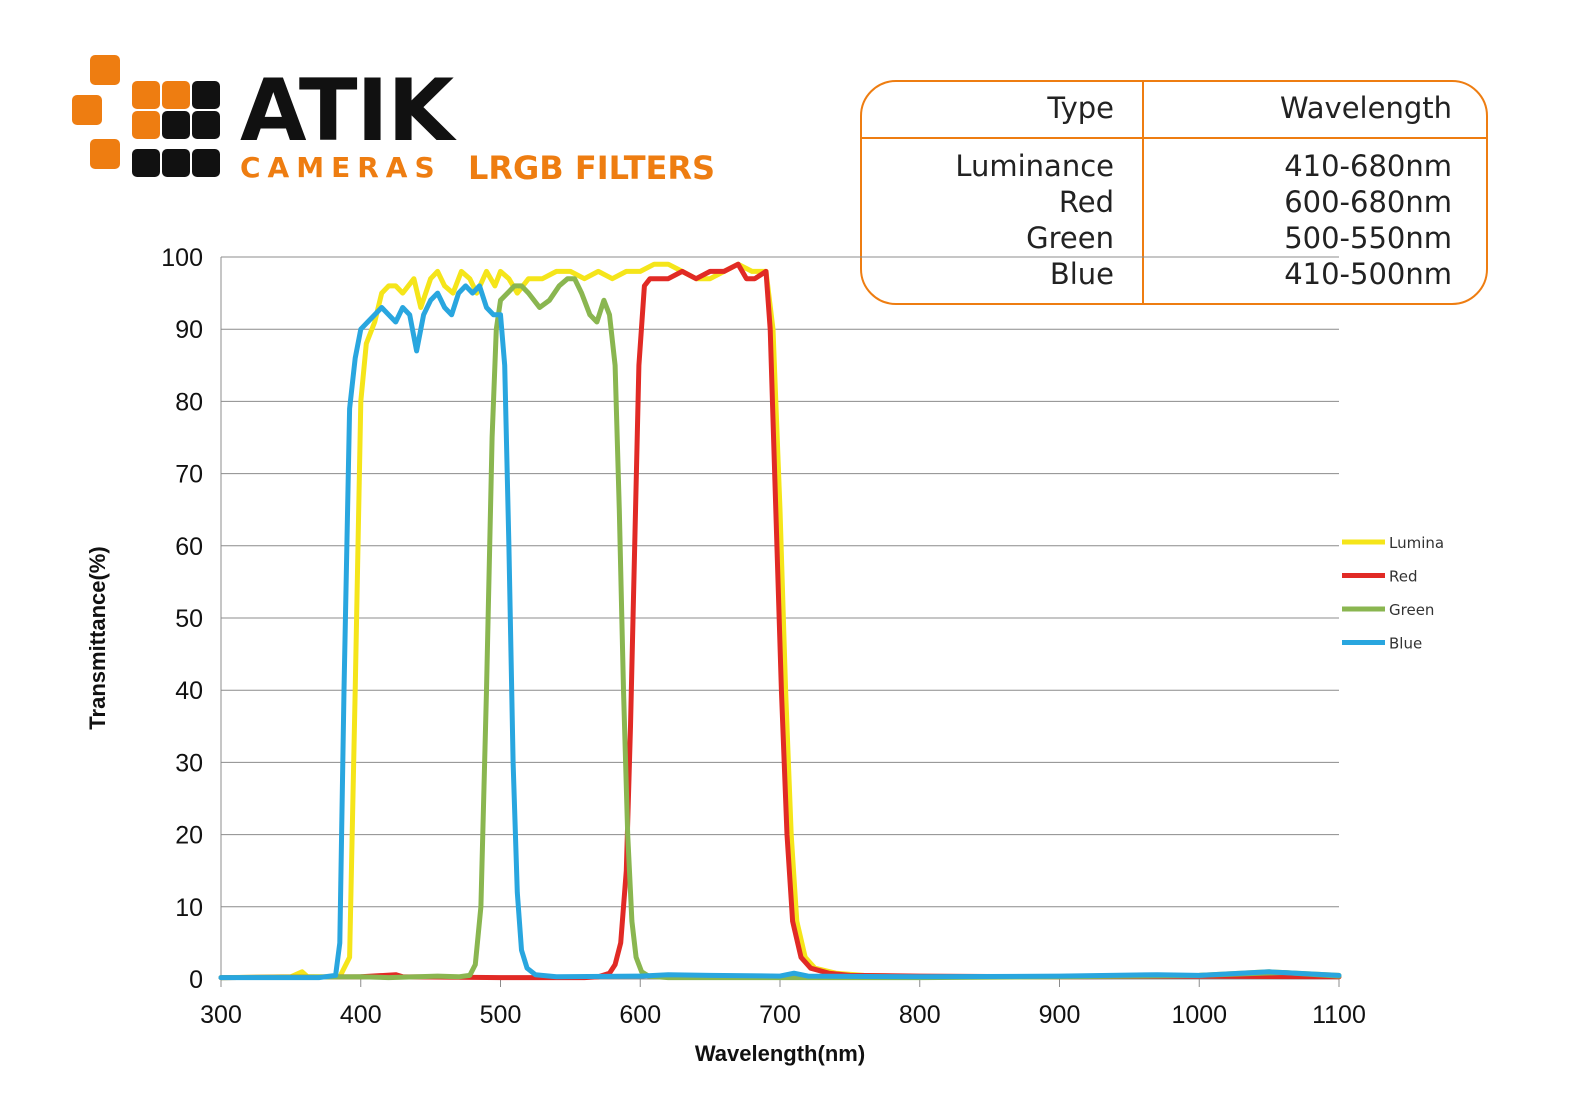 The image size is (1574, 1112). Describe the element at coordinates (1411, 610) in the screenshot. I see `legend-label: Green` at that location.